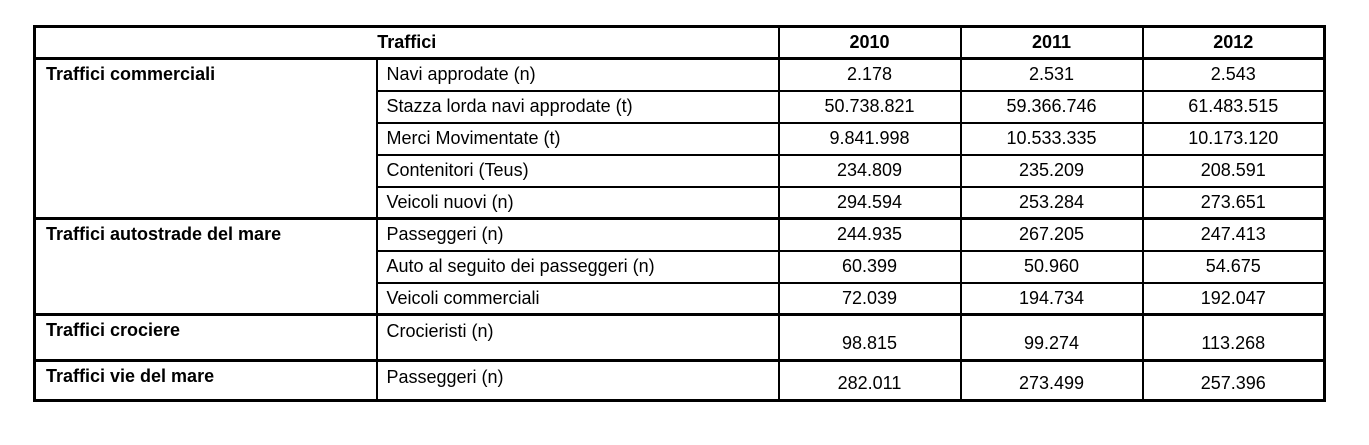  Describe the element at coordinates (869, 234) in the screenshot. I see `value-cell: 244.935` at that location.